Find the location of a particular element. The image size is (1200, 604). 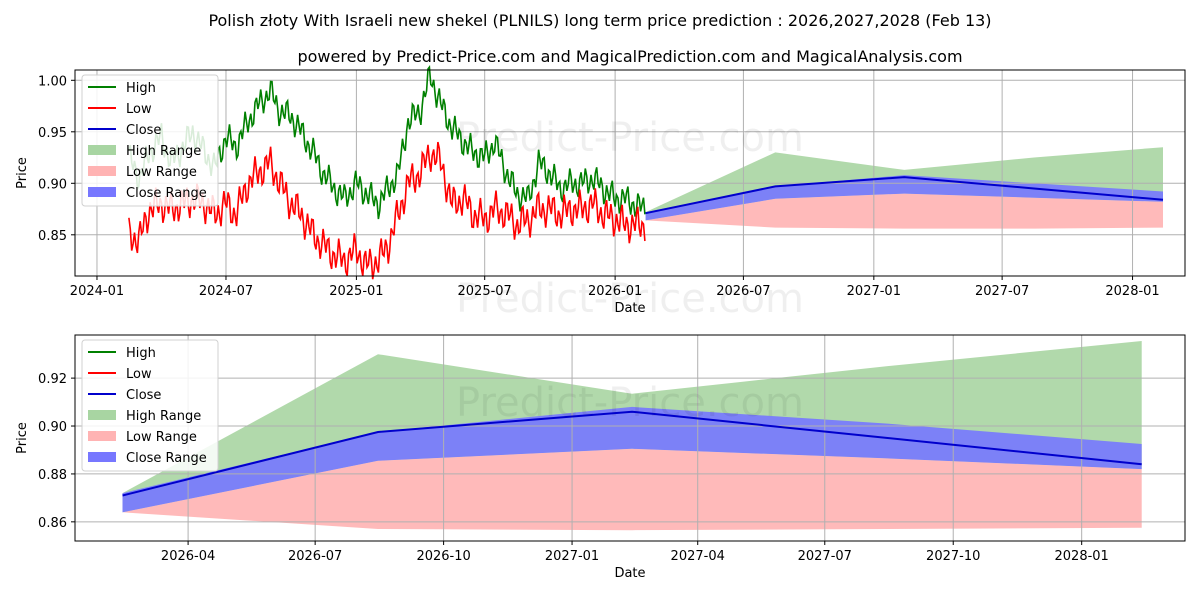

close-range-band is located at coordinates (904, 198).